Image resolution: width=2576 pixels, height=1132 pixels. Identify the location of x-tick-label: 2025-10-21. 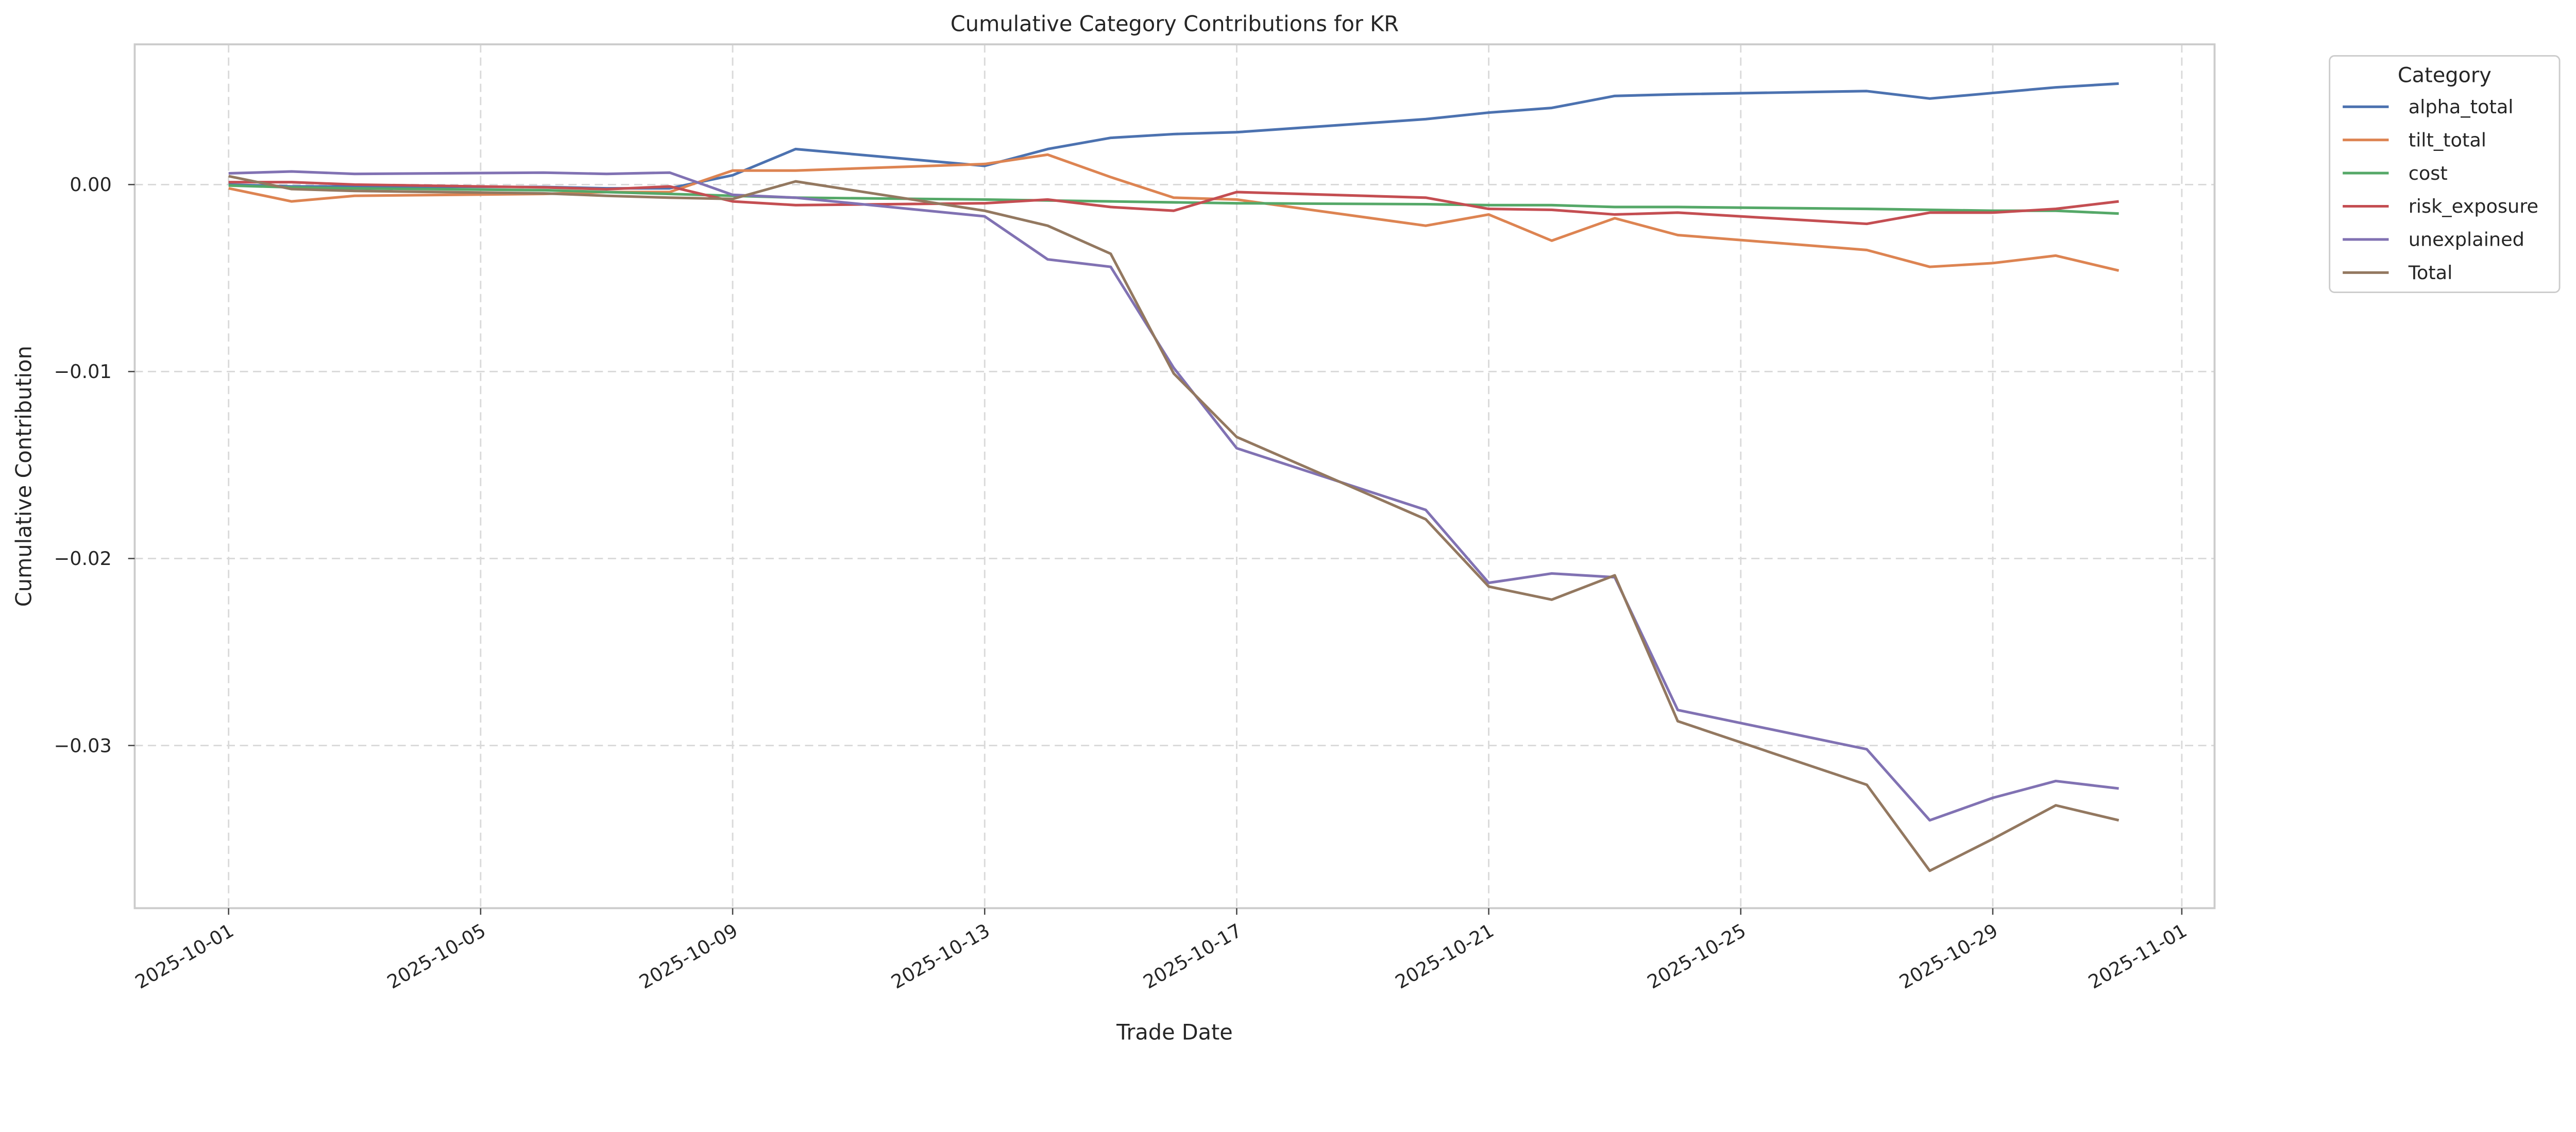
(1445, 956).